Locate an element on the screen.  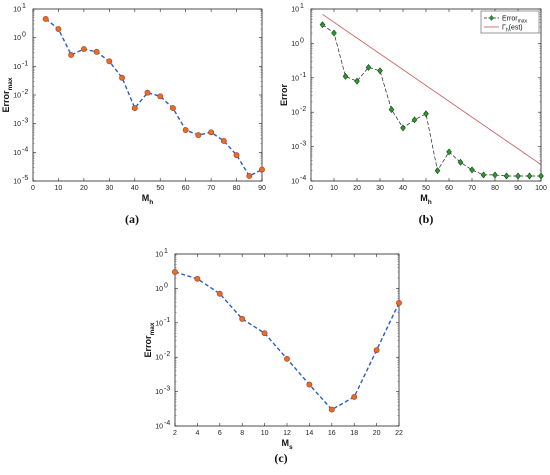
x-tick-label: 20 is located at coordinates (84, 188).